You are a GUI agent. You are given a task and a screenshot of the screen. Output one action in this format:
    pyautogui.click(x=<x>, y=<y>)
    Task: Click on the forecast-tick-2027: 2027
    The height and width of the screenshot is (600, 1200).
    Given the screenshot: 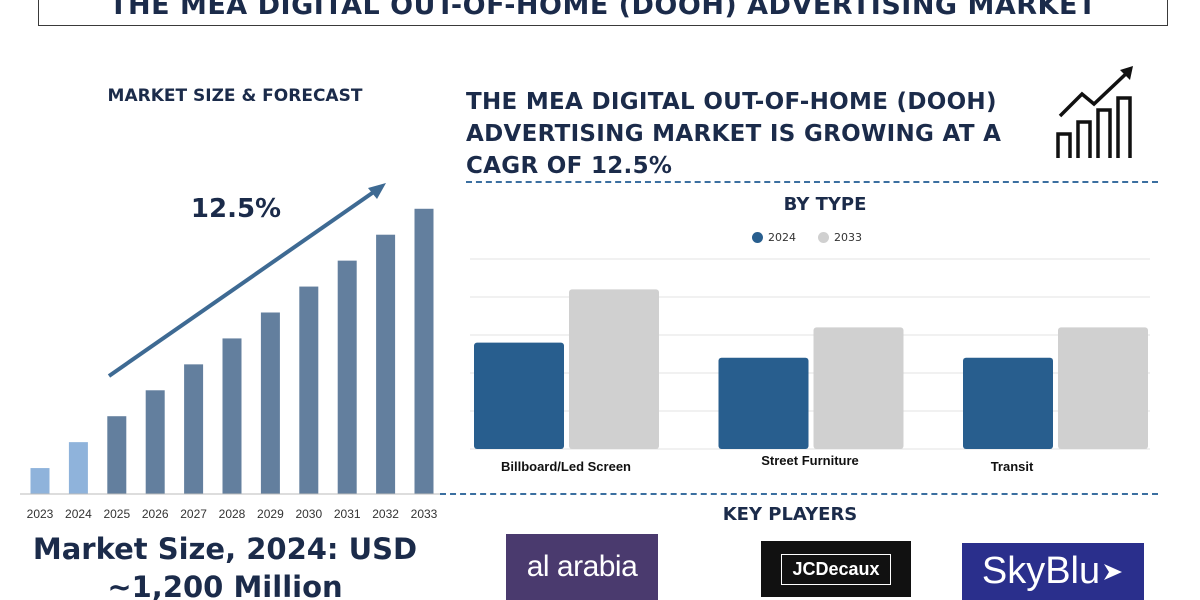 What is the action you would take?
    pyautogui.click(x=193, y=514)
    